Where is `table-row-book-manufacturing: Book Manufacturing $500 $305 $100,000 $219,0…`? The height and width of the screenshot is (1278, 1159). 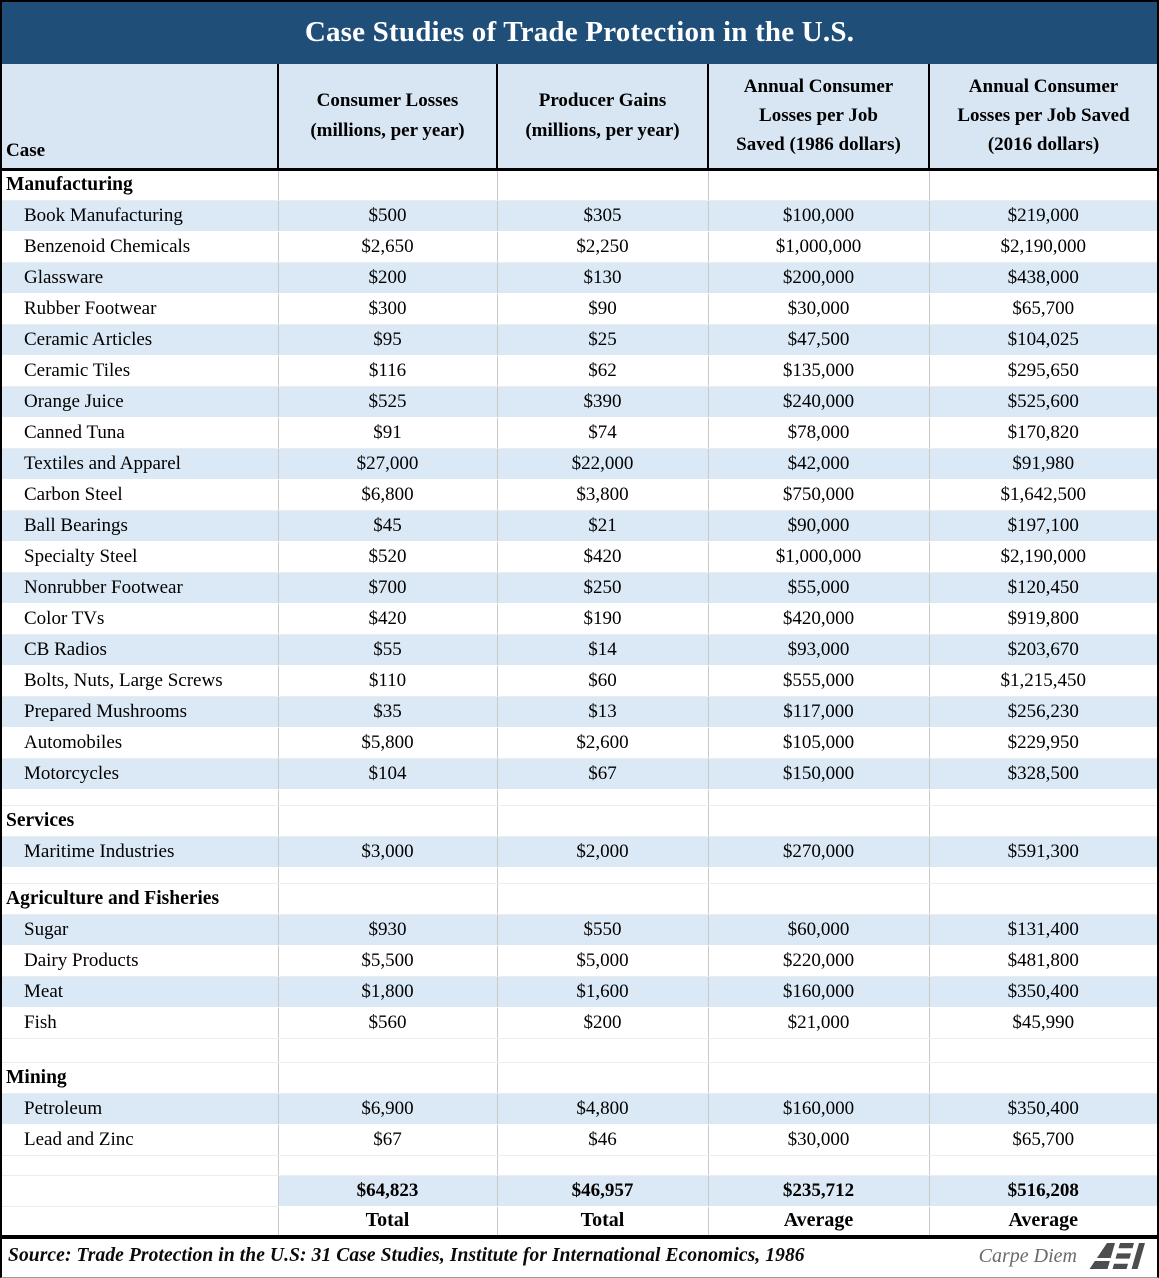
table-row-book-manufacturing: Book Manufacturing $500 $305 $100,000 $219,0… is located at coordinates (579, 216).